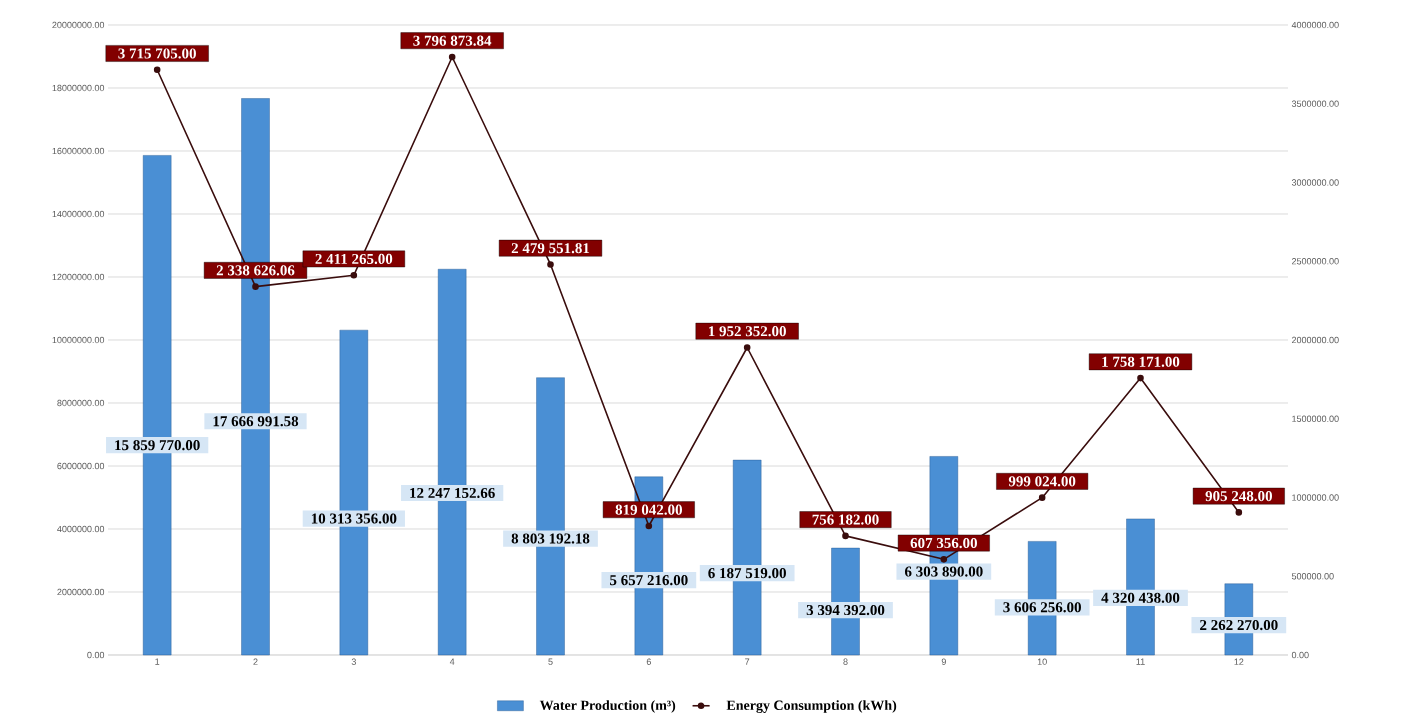 This screenshot has height=721, width=1426. What do you see at coordinates (353, 661) in the screenshot?
I see `x-tick-label: 3` at bounding box center [353, 661].